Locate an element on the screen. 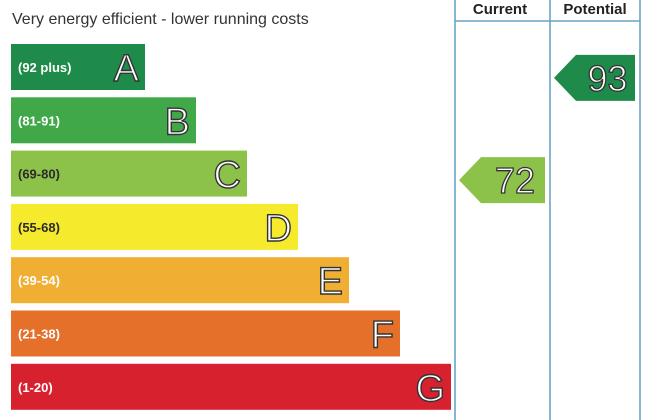  band-range-label-c: (69-80) is located at coordinates (39, 174).